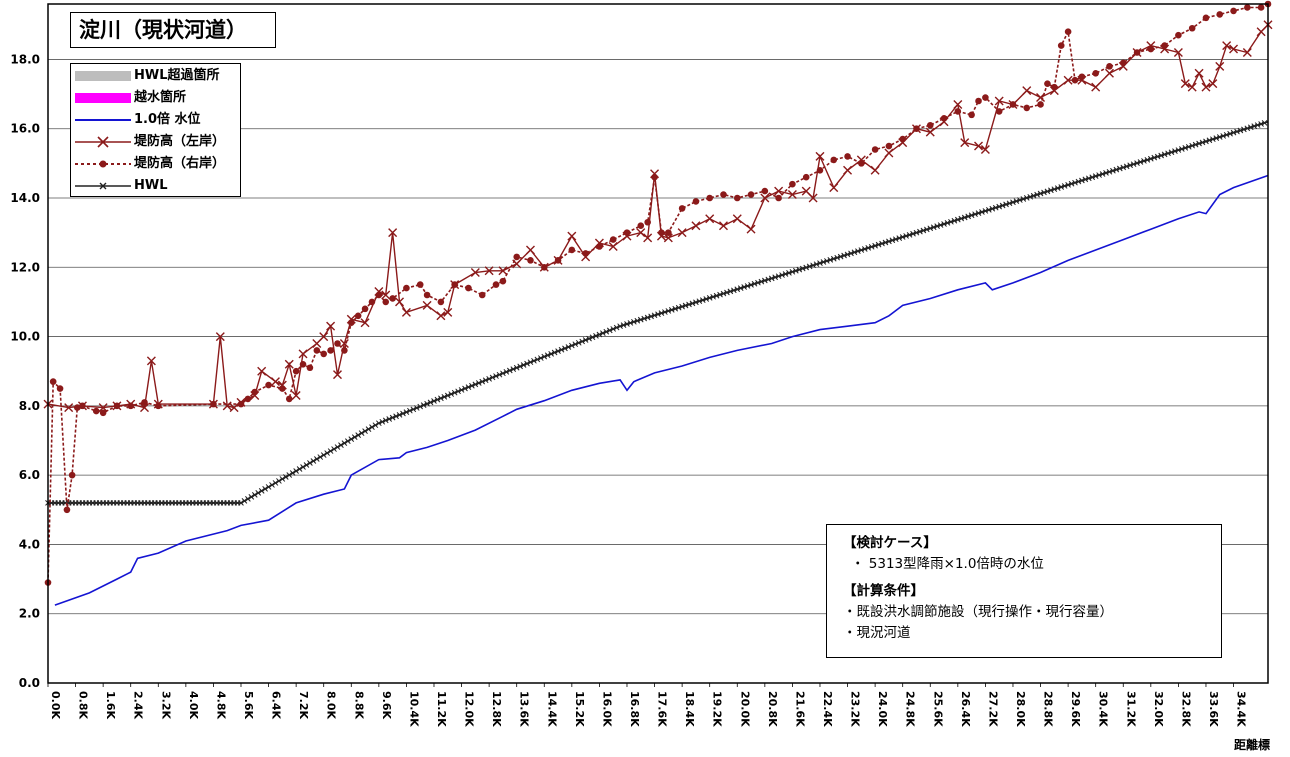  I want to click on y-tick-label: 8.0, so click(29, 406).